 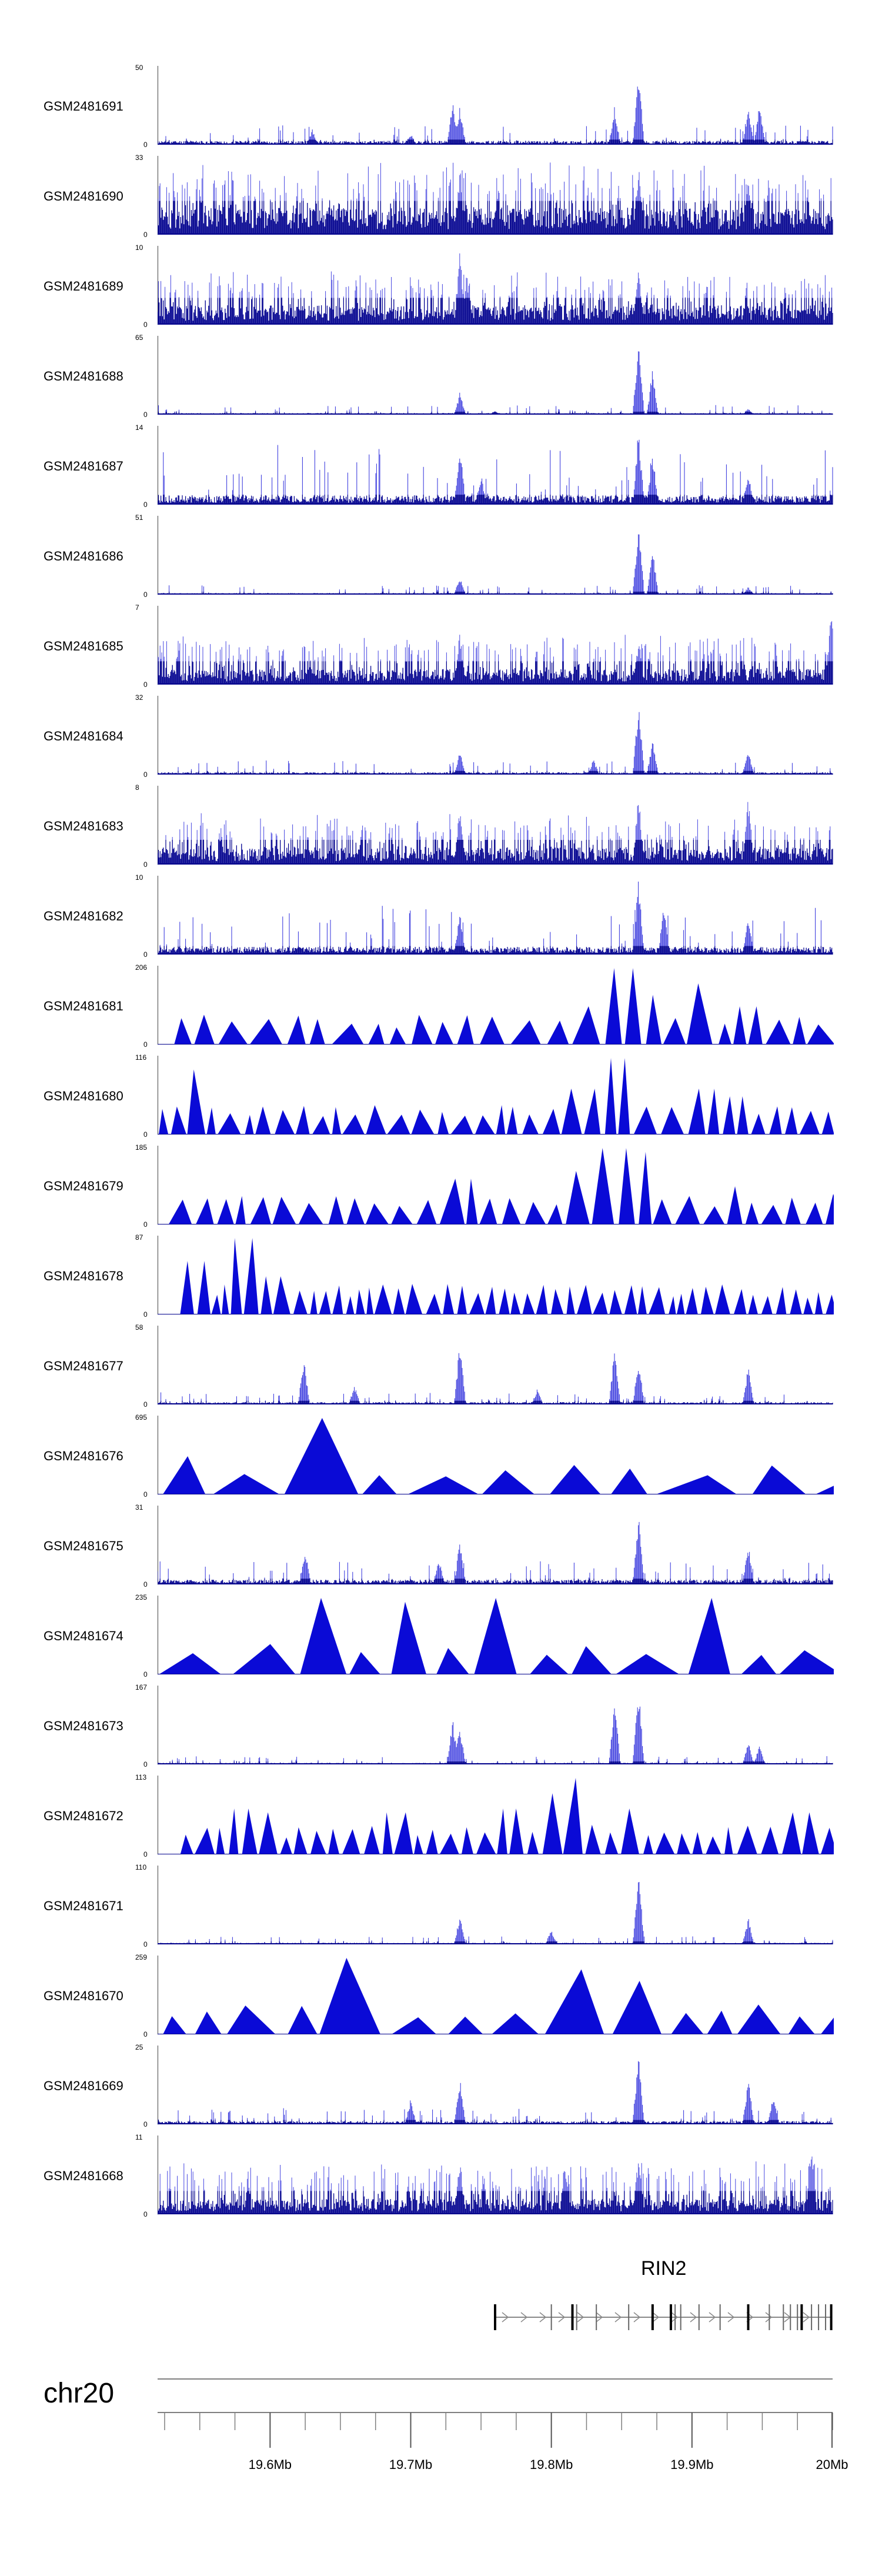 I want to click on track-GSM2481676: GSM2481676 695 0, so click(x=441, y=1456).